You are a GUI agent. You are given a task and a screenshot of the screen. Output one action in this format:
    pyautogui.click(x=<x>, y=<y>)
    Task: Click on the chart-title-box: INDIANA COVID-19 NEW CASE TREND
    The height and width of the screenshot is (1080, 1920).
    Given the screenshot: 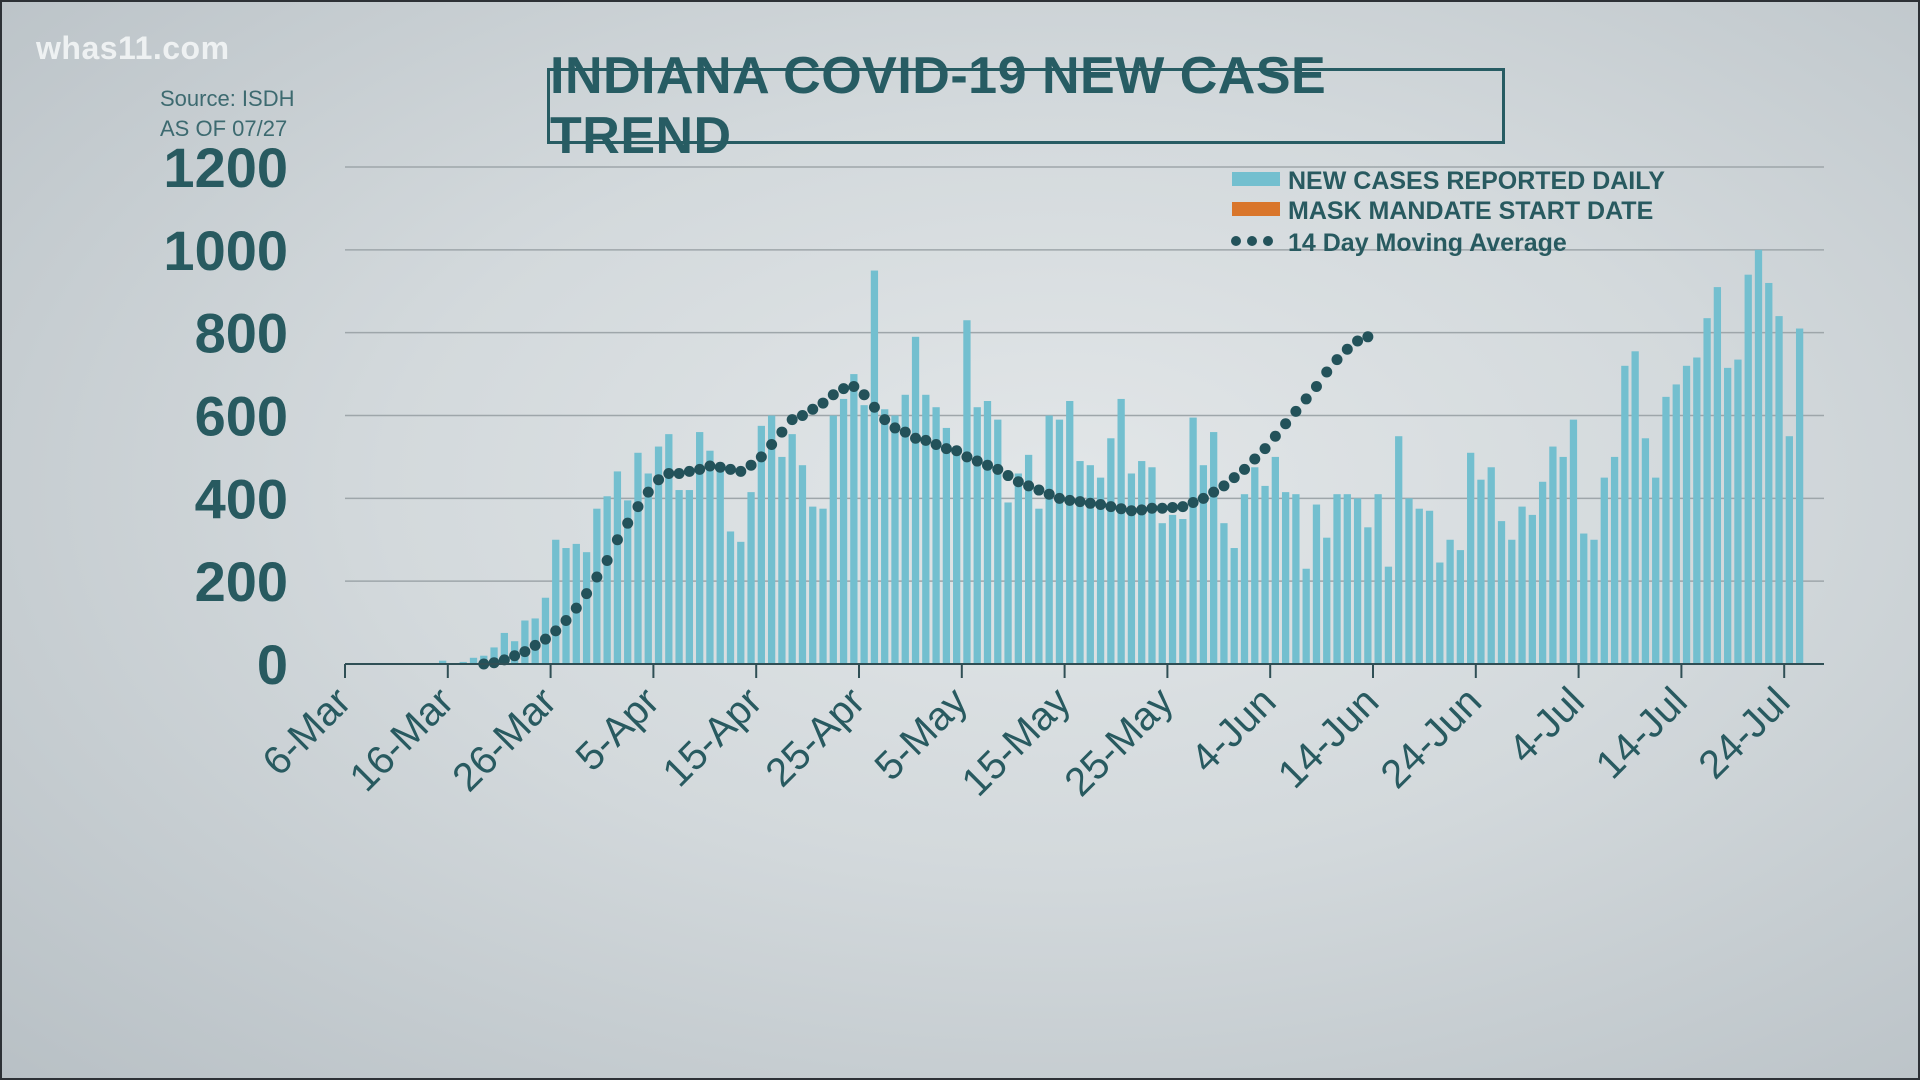 What is the action you would take?
    pyautogui.click(x=1026, y=106)
    